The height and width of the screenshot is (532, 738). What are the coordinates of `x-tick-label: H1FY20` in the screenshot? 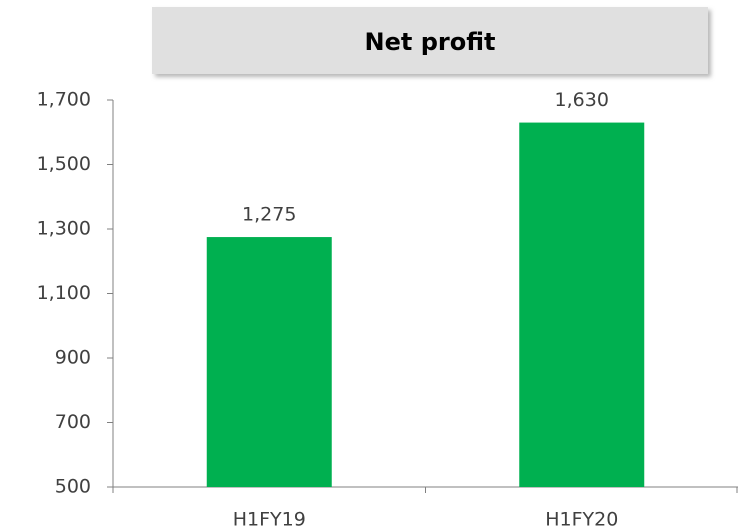 It's located at (581, 520).